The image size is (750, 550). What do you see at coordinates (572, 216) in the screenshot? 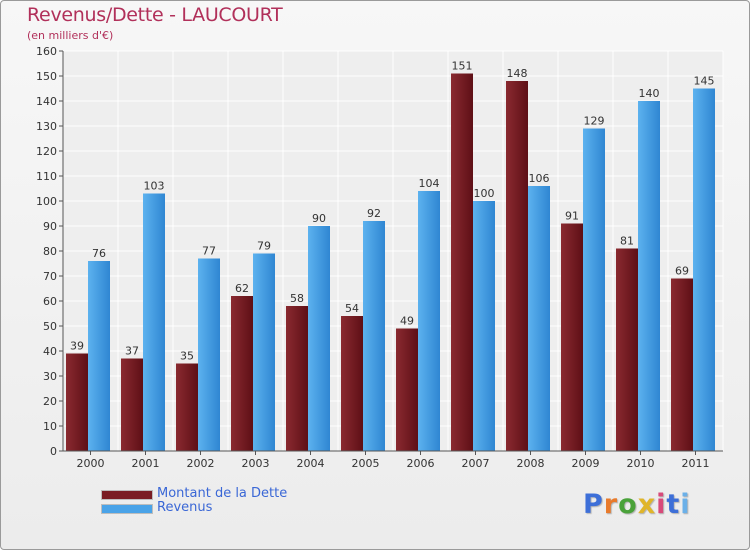
I see `value-label-debt-2009: 91` at bounding box center [572, 216].